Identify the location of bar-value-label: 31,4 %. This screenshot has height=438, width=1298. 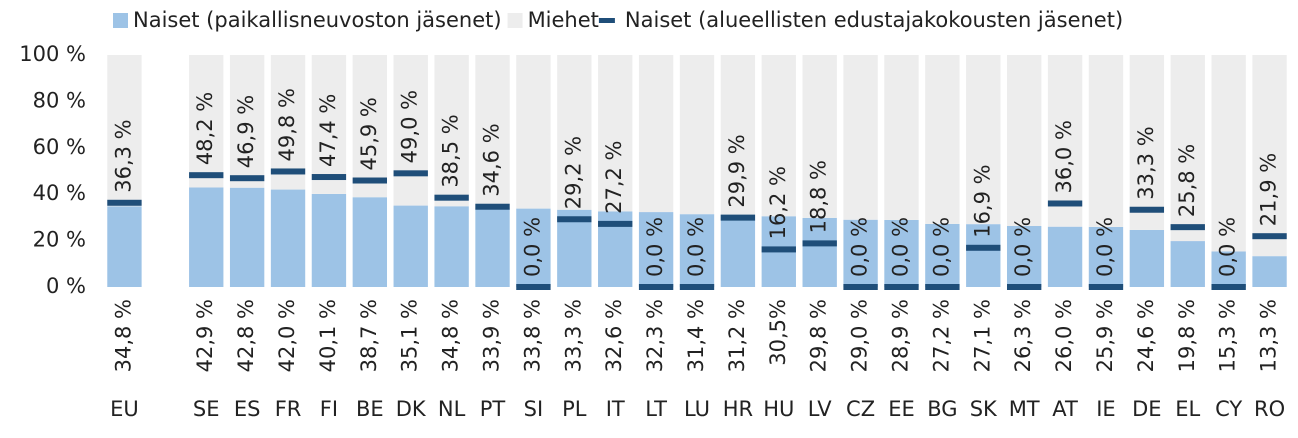
(696, 335).